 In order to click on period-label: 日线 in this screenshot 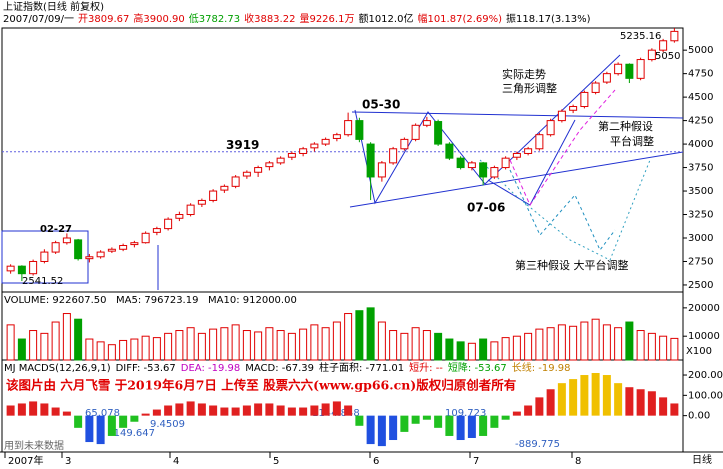, I will do `click(702, 459)`.